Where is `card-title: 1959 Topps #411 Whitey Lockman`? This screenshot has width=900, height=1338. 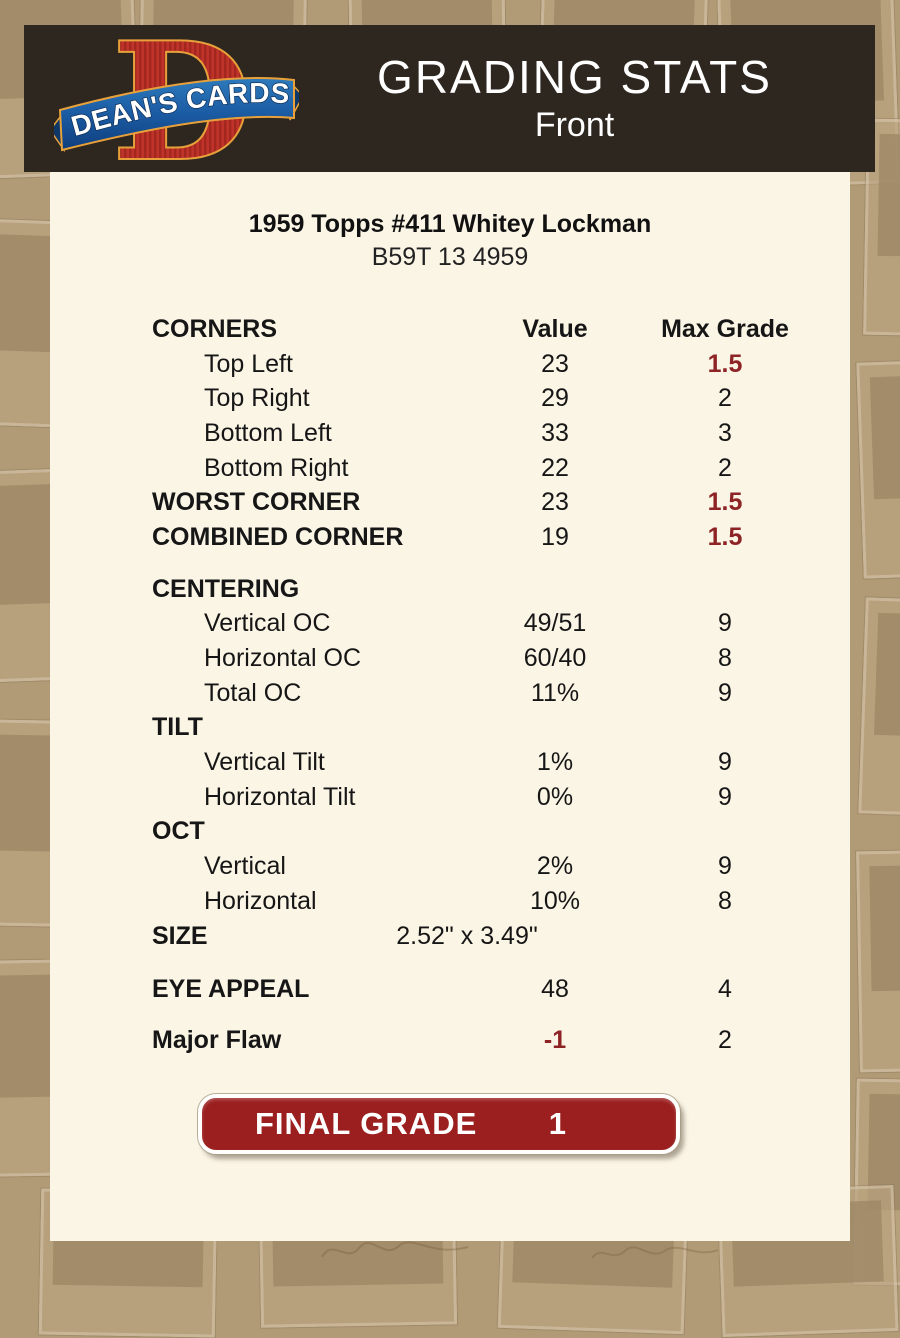 card-title: 1959 Topps #411 Whitey Lockman is located at coordinates (450, 224).